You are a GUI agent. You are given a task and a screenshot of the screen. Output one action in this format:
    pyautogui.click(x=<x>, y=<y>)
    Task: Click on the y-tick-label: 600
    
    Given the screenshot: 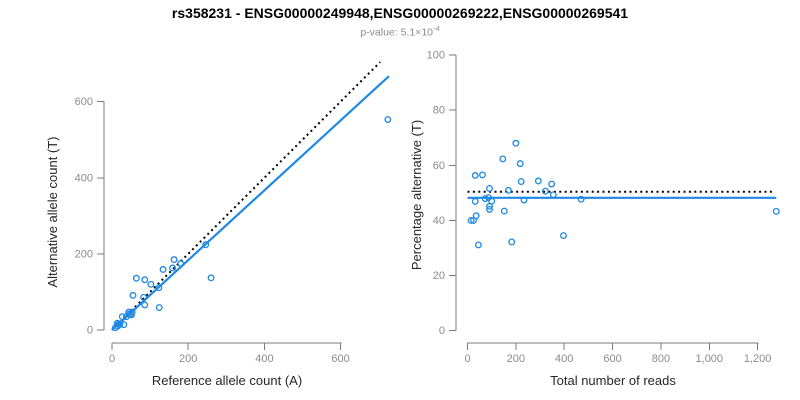 What is the action you would take?
    pyautogui.click(x=84, y=102)
    